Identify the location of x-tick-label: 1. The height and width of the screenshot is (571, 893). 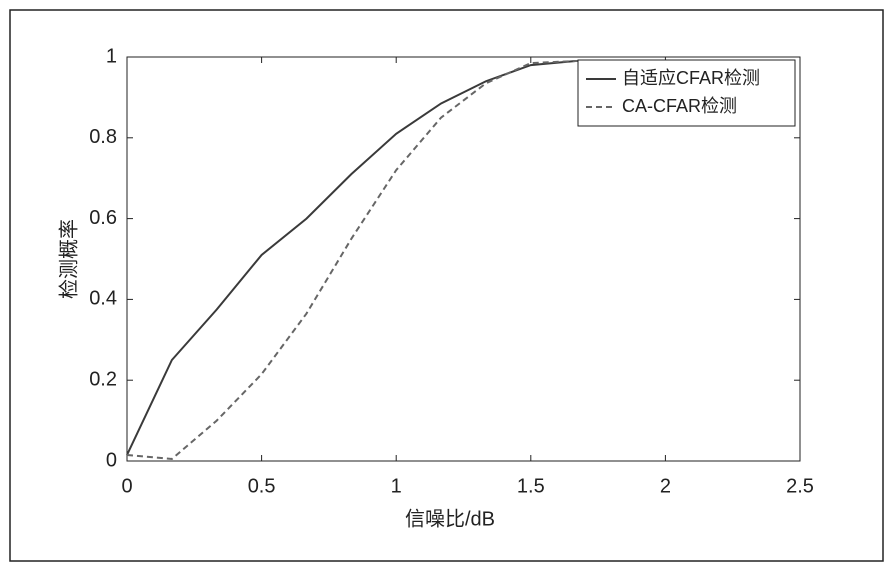
(396, 486).